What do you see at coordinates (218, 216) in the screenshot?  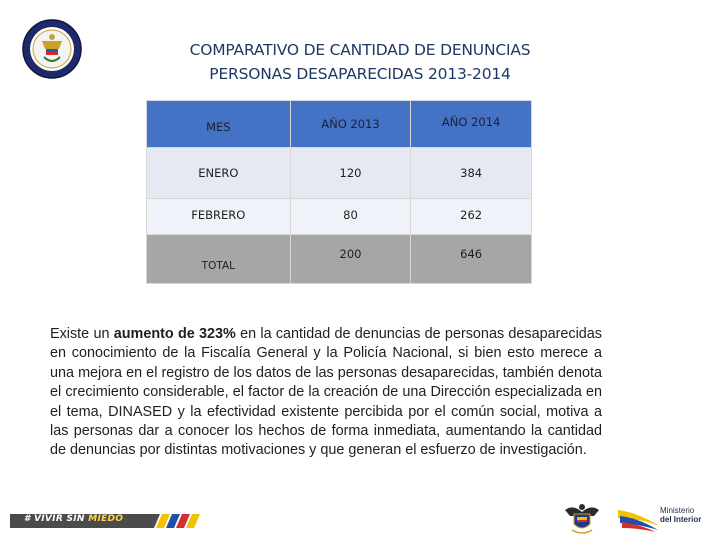 I see `row-label-cell: FEBRERO` at bounding box center [218, 216].